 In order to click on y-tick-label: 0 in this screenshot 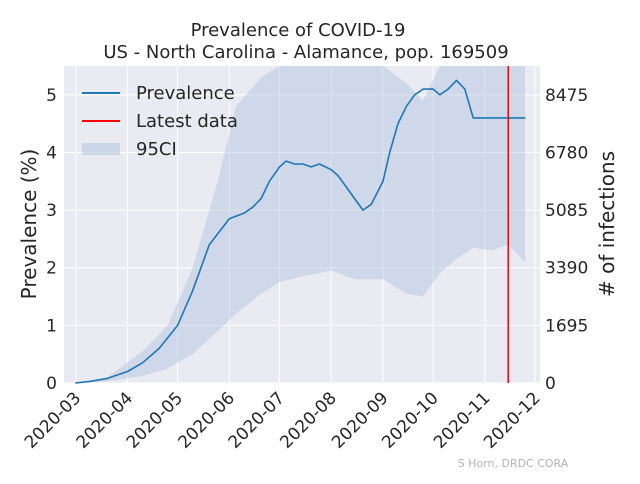, I will do `click(51, 384)`.